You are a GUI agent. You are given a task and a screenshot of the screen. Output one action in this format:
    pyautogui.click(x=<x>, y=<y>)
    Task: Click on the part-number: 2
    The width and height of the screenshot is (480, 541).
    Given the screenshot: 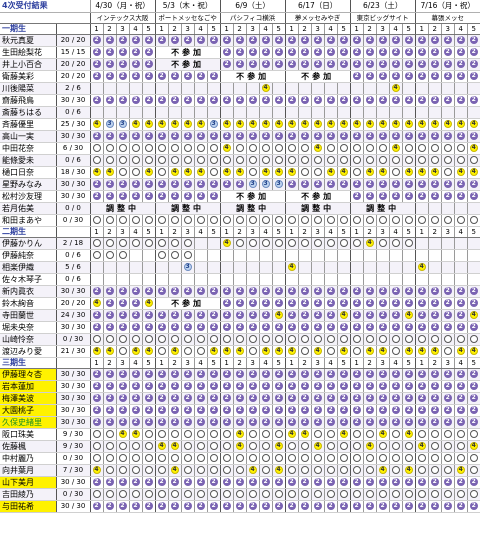 What is the action you would take?
    pyautogui.click(x=240, y=363)
    